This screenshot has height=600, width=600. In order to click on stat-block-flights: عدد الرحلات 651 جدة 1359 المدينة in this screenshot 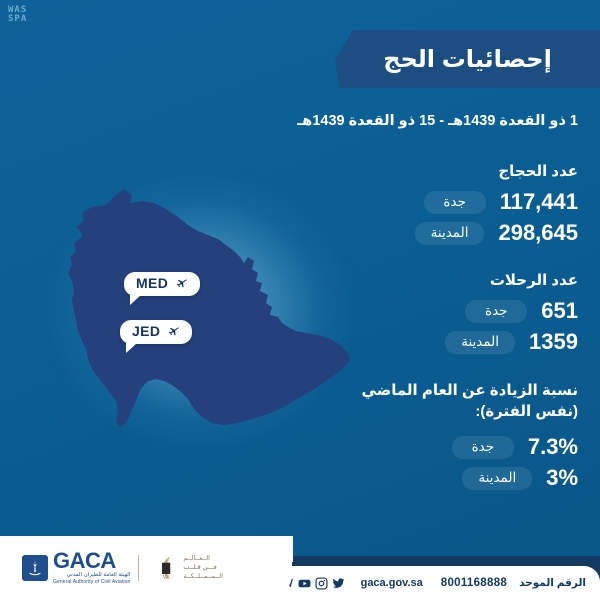, I will do `click(409, 312)`.